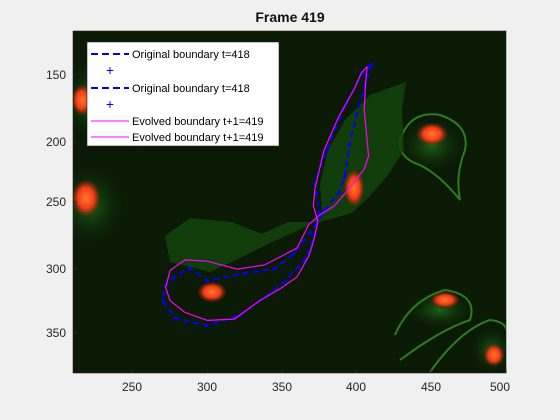  I want to click on plot-title: Frame 419, so click(289, 17).